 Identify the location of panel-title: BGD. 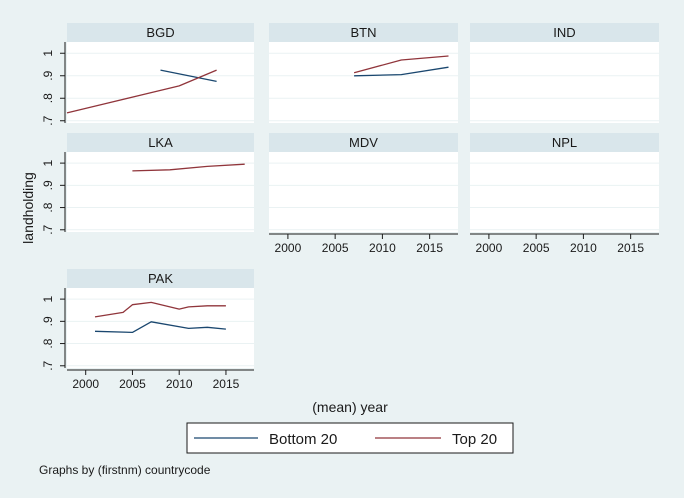
(160, 32).